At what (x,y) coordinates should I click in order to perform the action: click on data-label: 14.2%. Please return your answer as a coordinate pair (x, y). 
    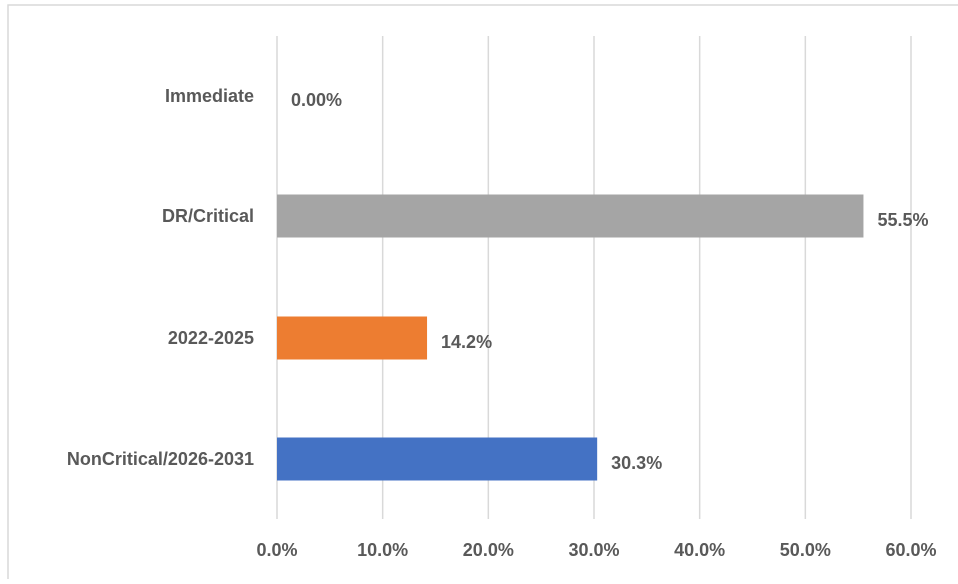
    Looking at the image, I should click on (466, 342).